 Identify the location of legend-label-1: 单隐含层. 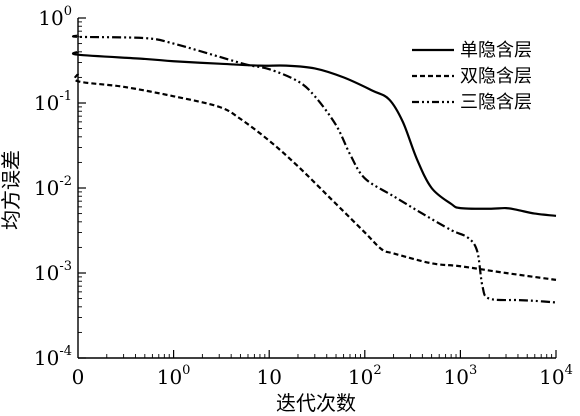
(496, 50).